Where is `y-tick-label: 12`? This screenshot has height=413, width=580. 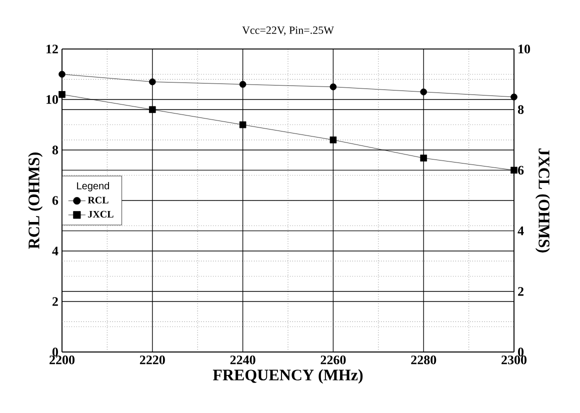 y-tick-label: 12 is located at coordinates (52, 49).